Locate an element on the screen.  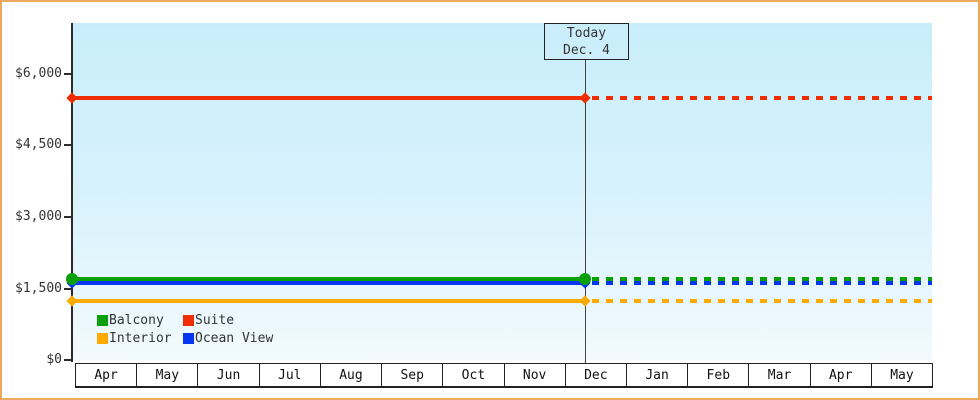
month-cell-nov: Nov is located at coordinates (534, 375).